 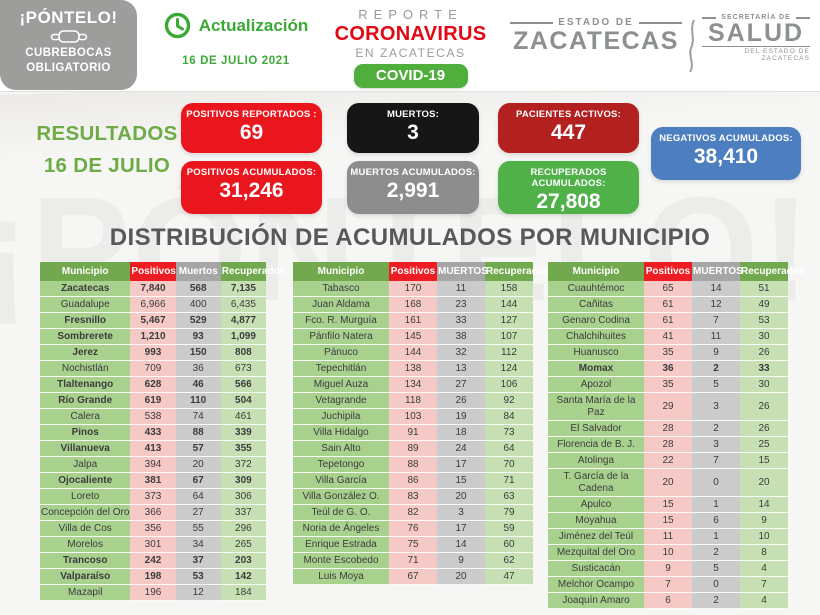 I want to click on table-cell: Morelos, so click(x=85, y=544).